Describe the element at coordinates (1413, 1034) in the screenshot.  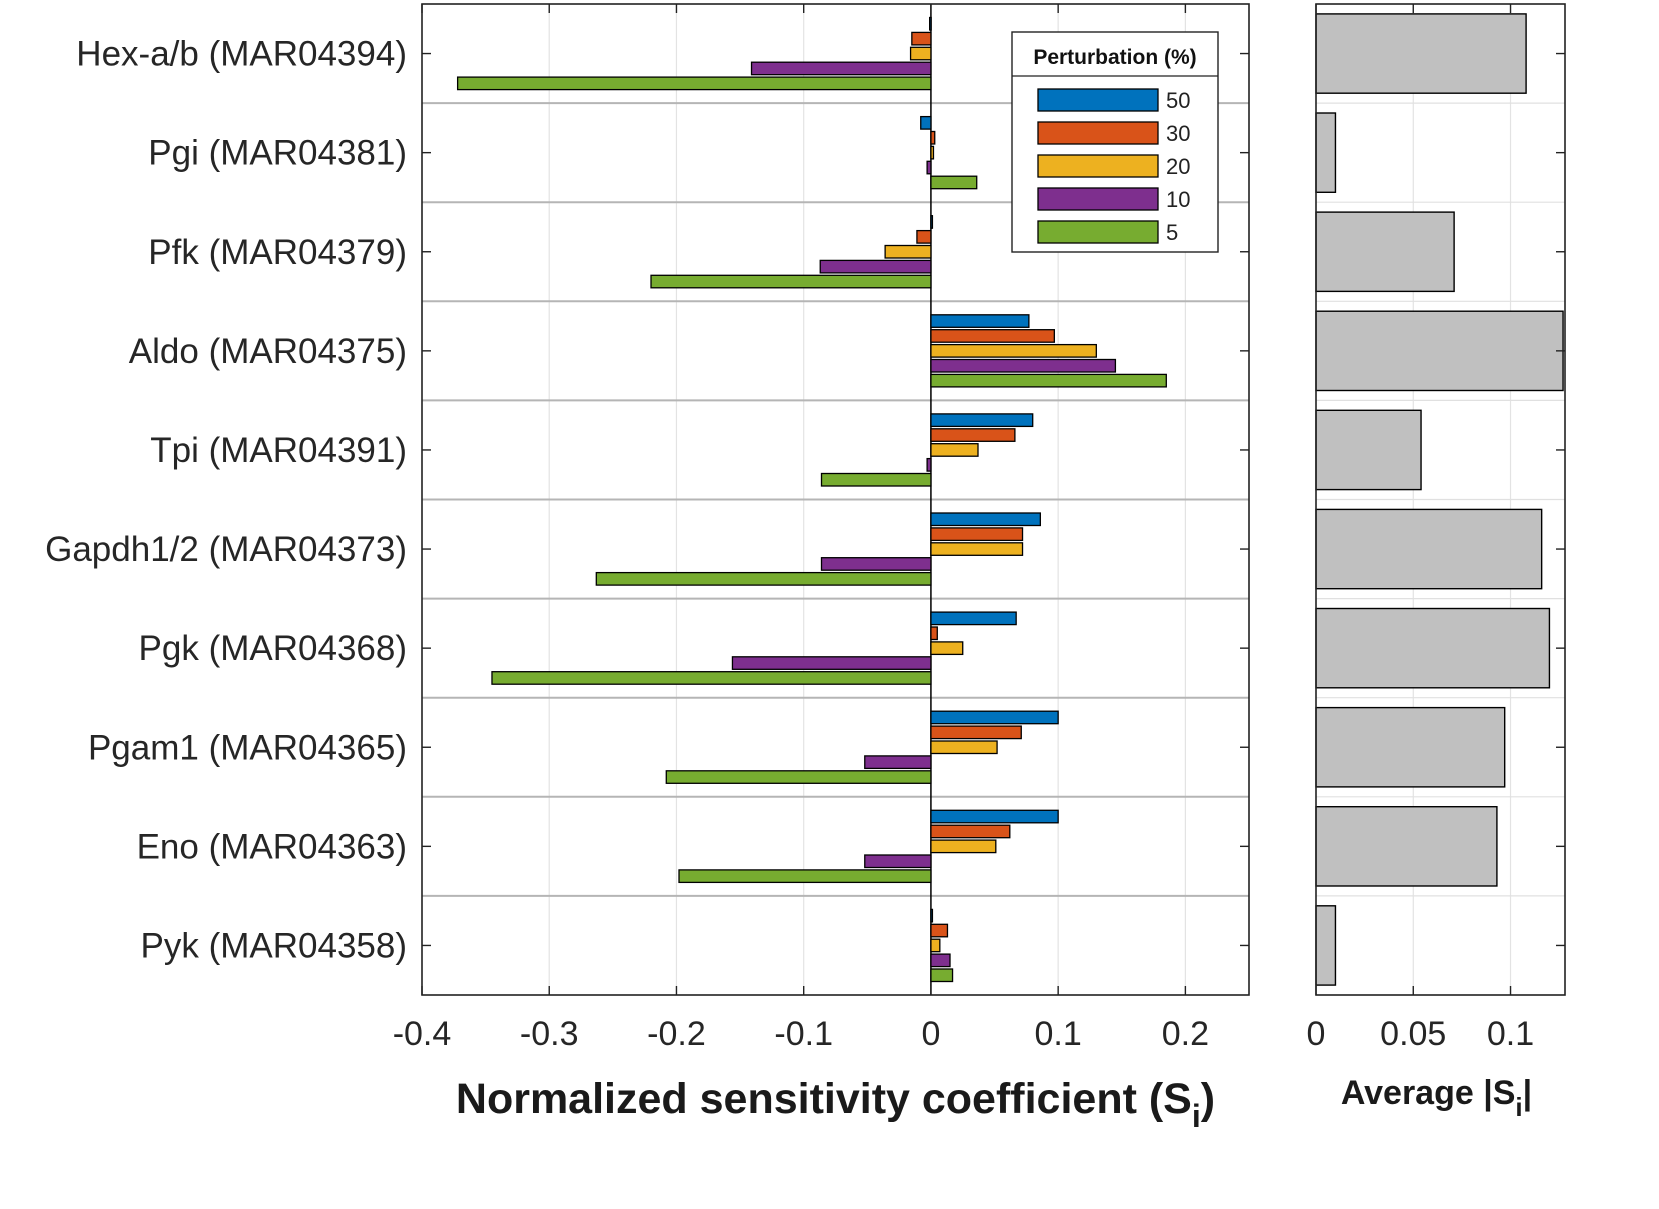
I see `side-xtick-label: 0.05` at that location.